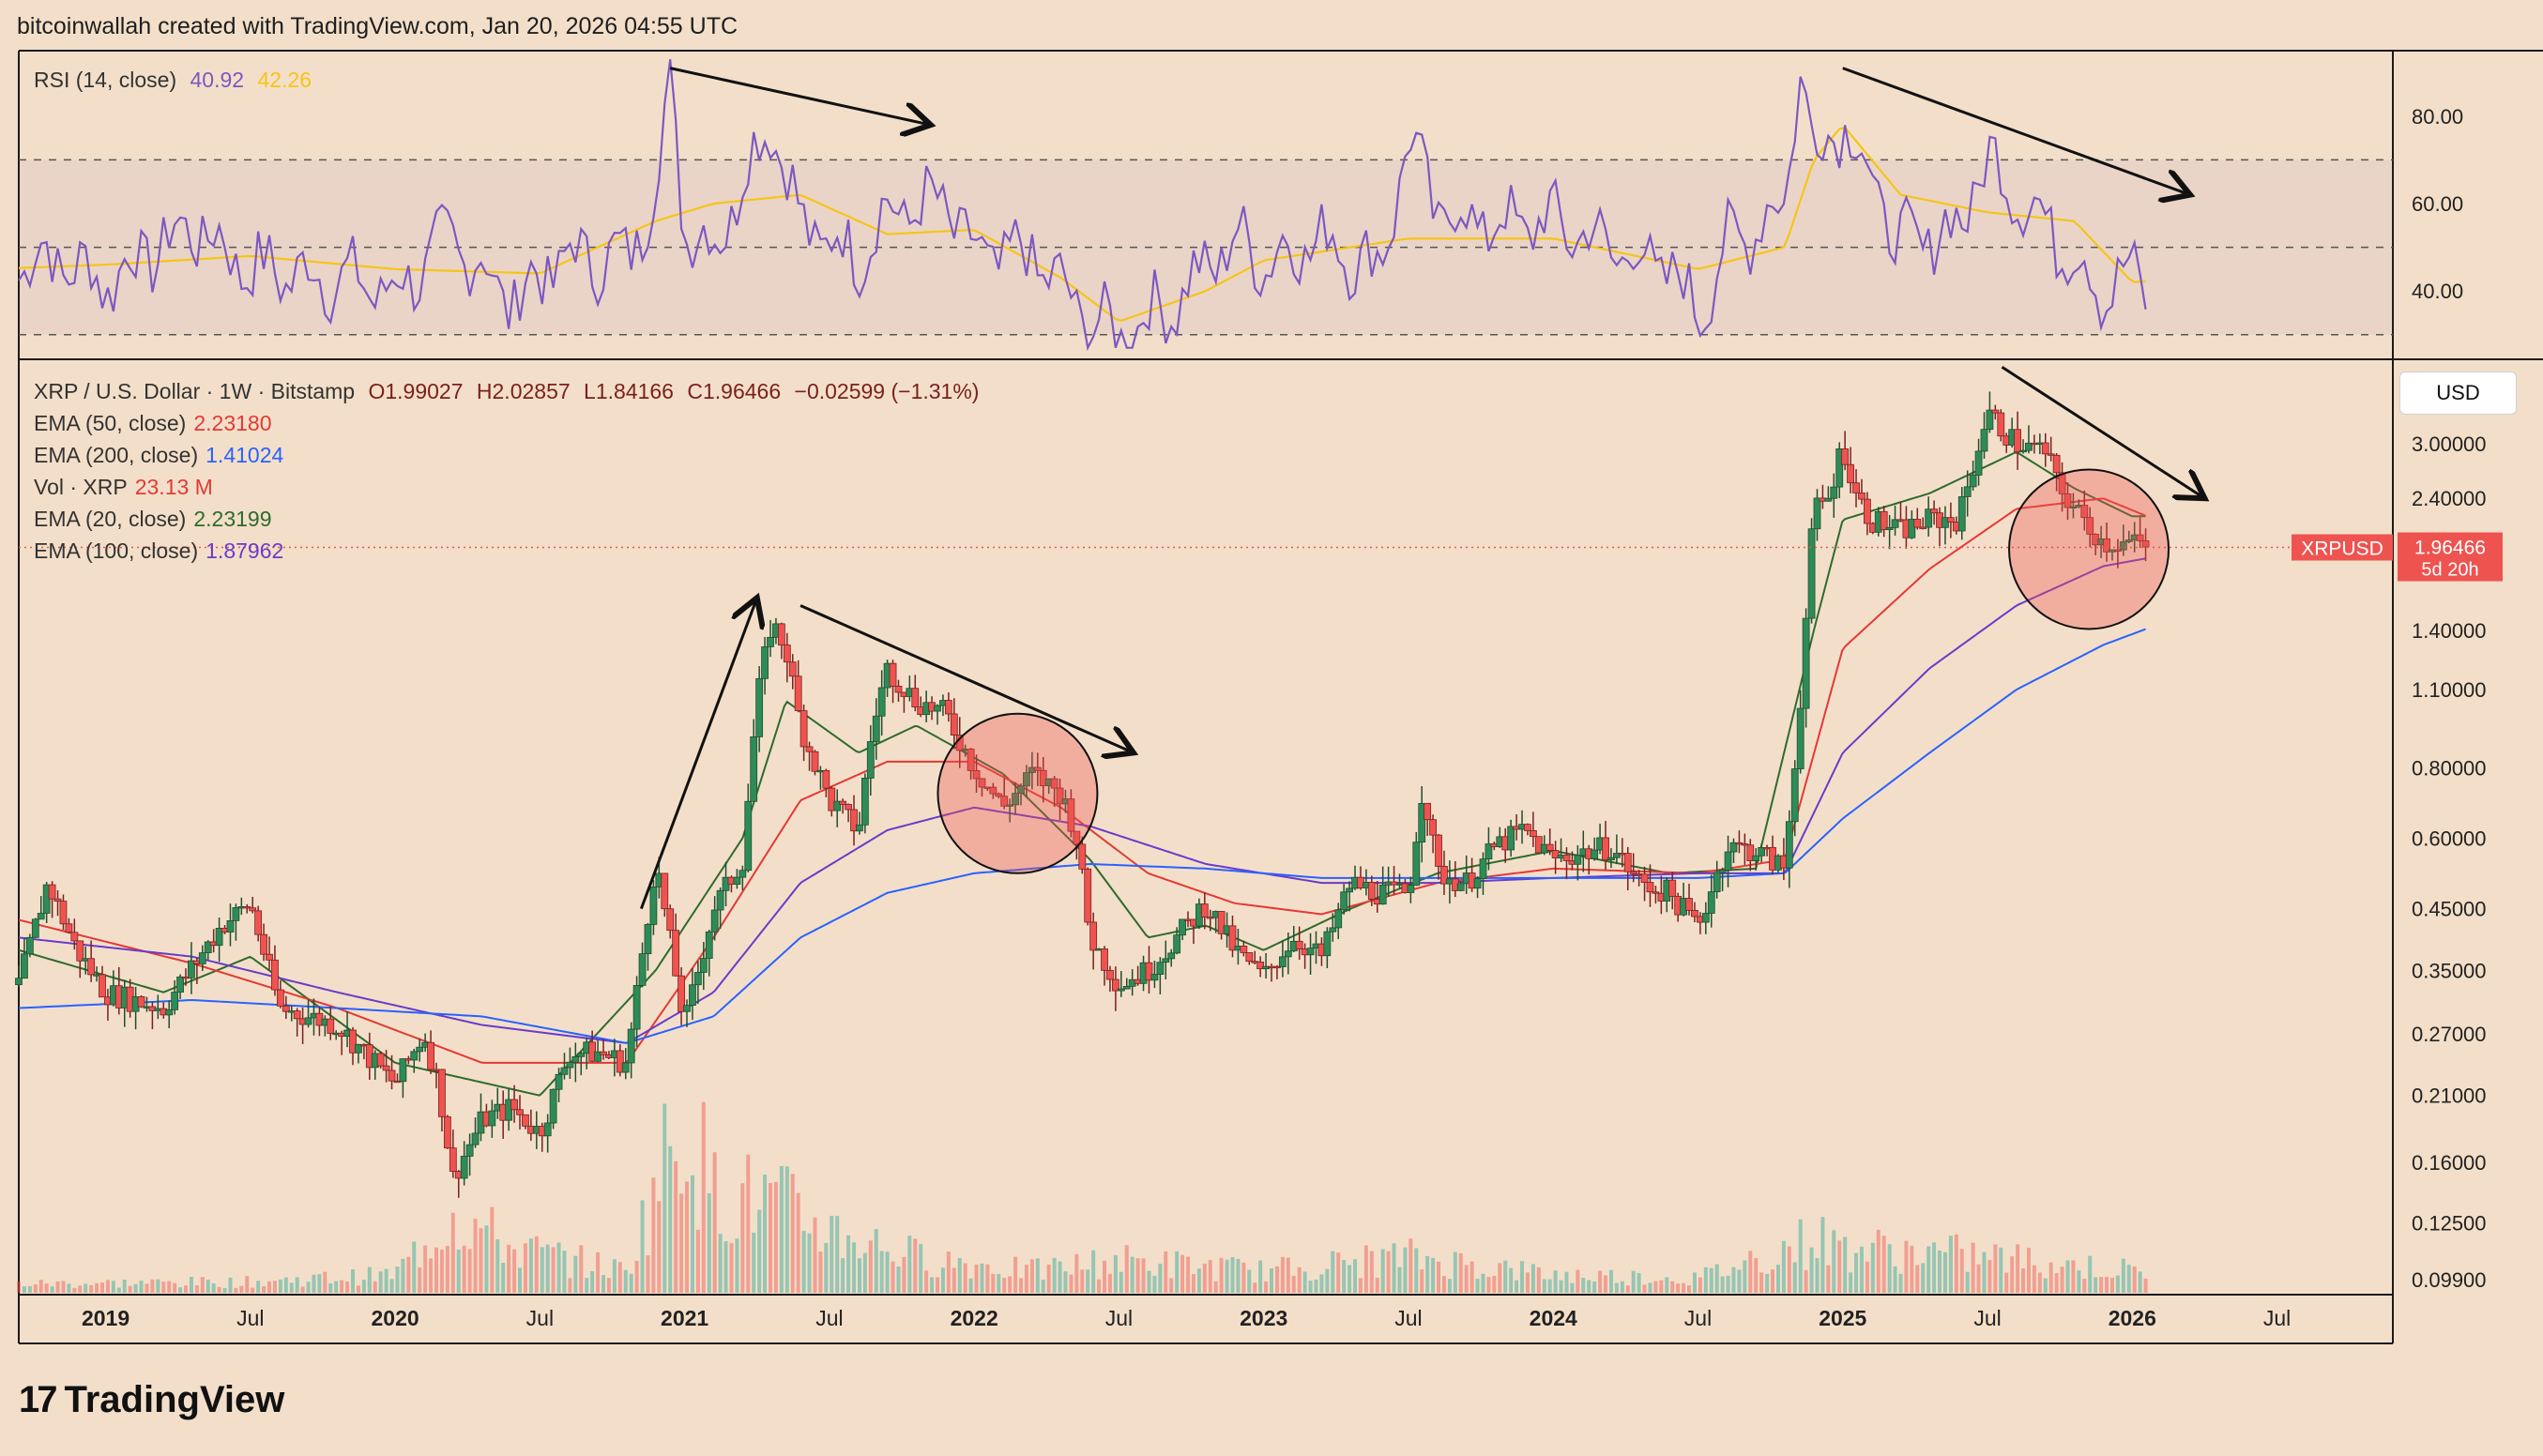 The height and width of the screenshot is (1456, 2543). Describe the element at coordinates (105, 80) in the screenshot. I see `rsi-label: RSI (14, close)` at that location.